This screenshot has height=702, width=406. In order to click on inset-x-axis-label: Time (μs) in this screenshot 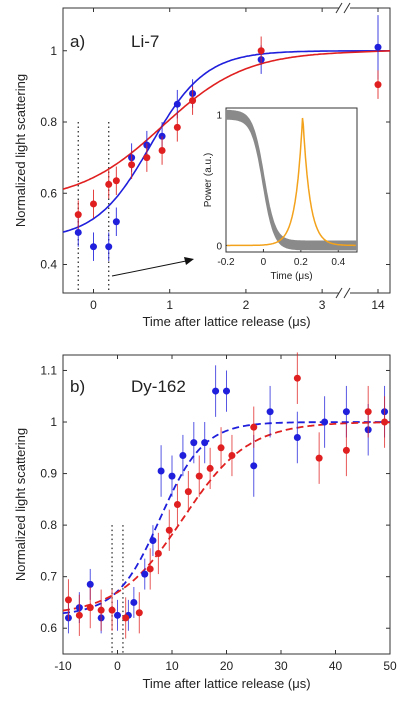, I will do `click(291, 276)`.